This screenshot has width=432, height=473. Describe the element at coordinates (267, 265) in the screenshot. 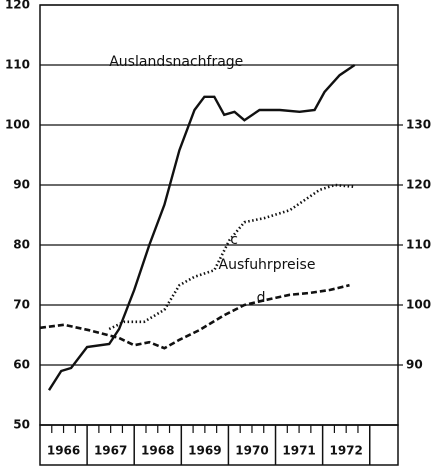

I see `annotation: Ausfuhrpreise` at that location.